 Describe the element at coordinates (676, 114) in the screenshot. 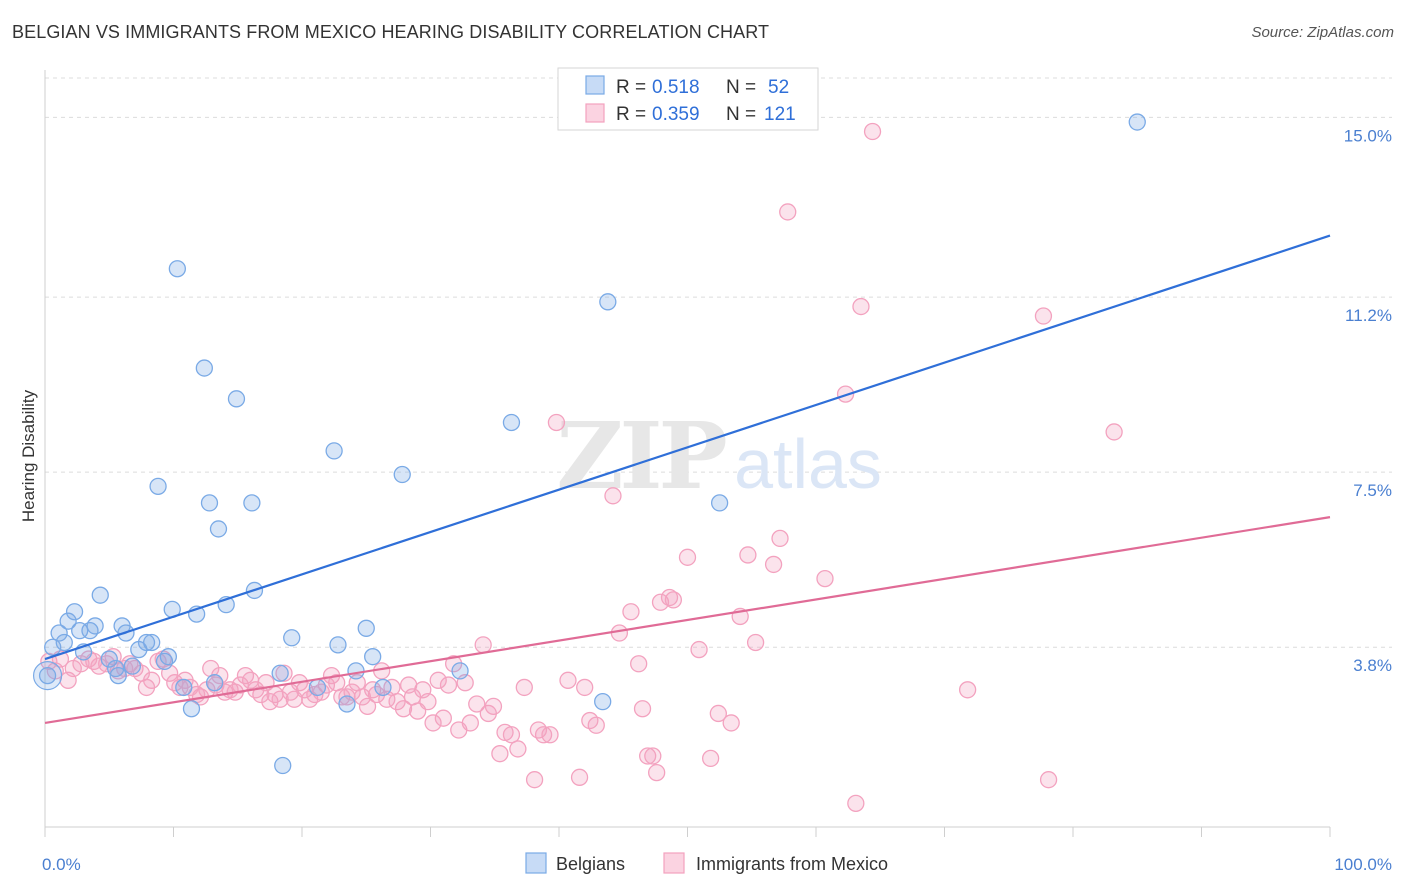

I see `stats-r-value-1: 0.359` at that location.